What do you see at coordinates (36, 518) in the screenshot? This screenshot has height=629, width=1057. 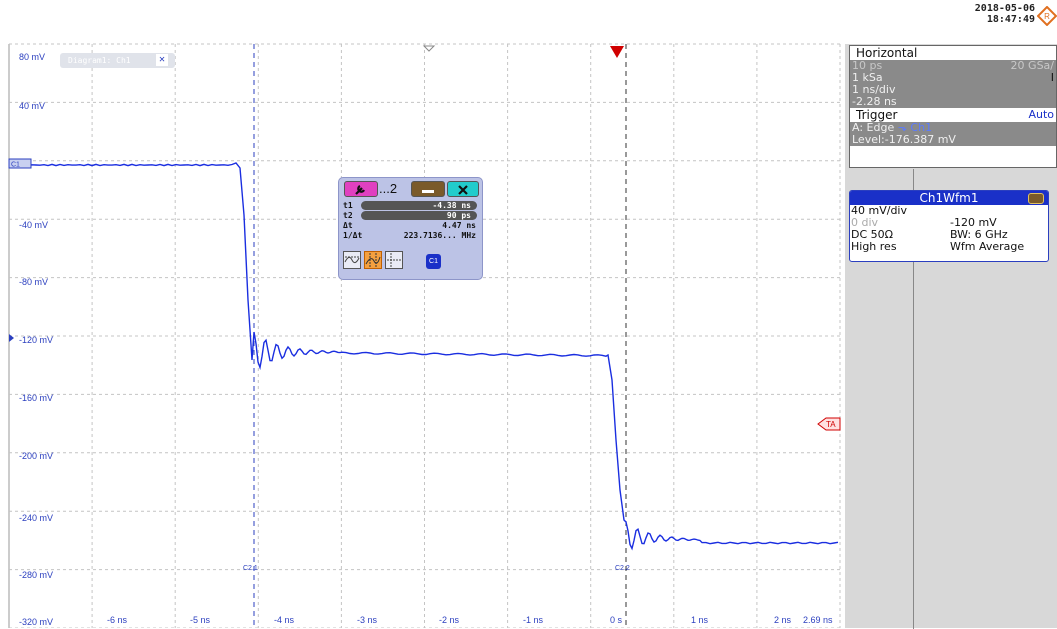 I see `y-tick-label: -240 mV` at bounding box center [36, 518].